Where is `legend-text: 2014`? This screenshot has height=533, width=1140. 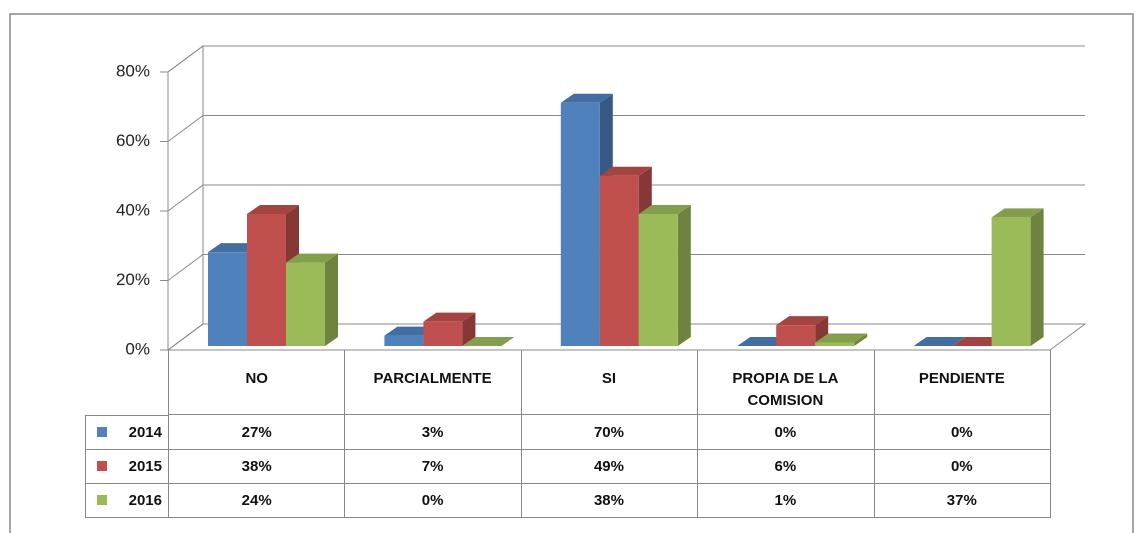 legend-text: 2014 is located at coordinates (145, 432).